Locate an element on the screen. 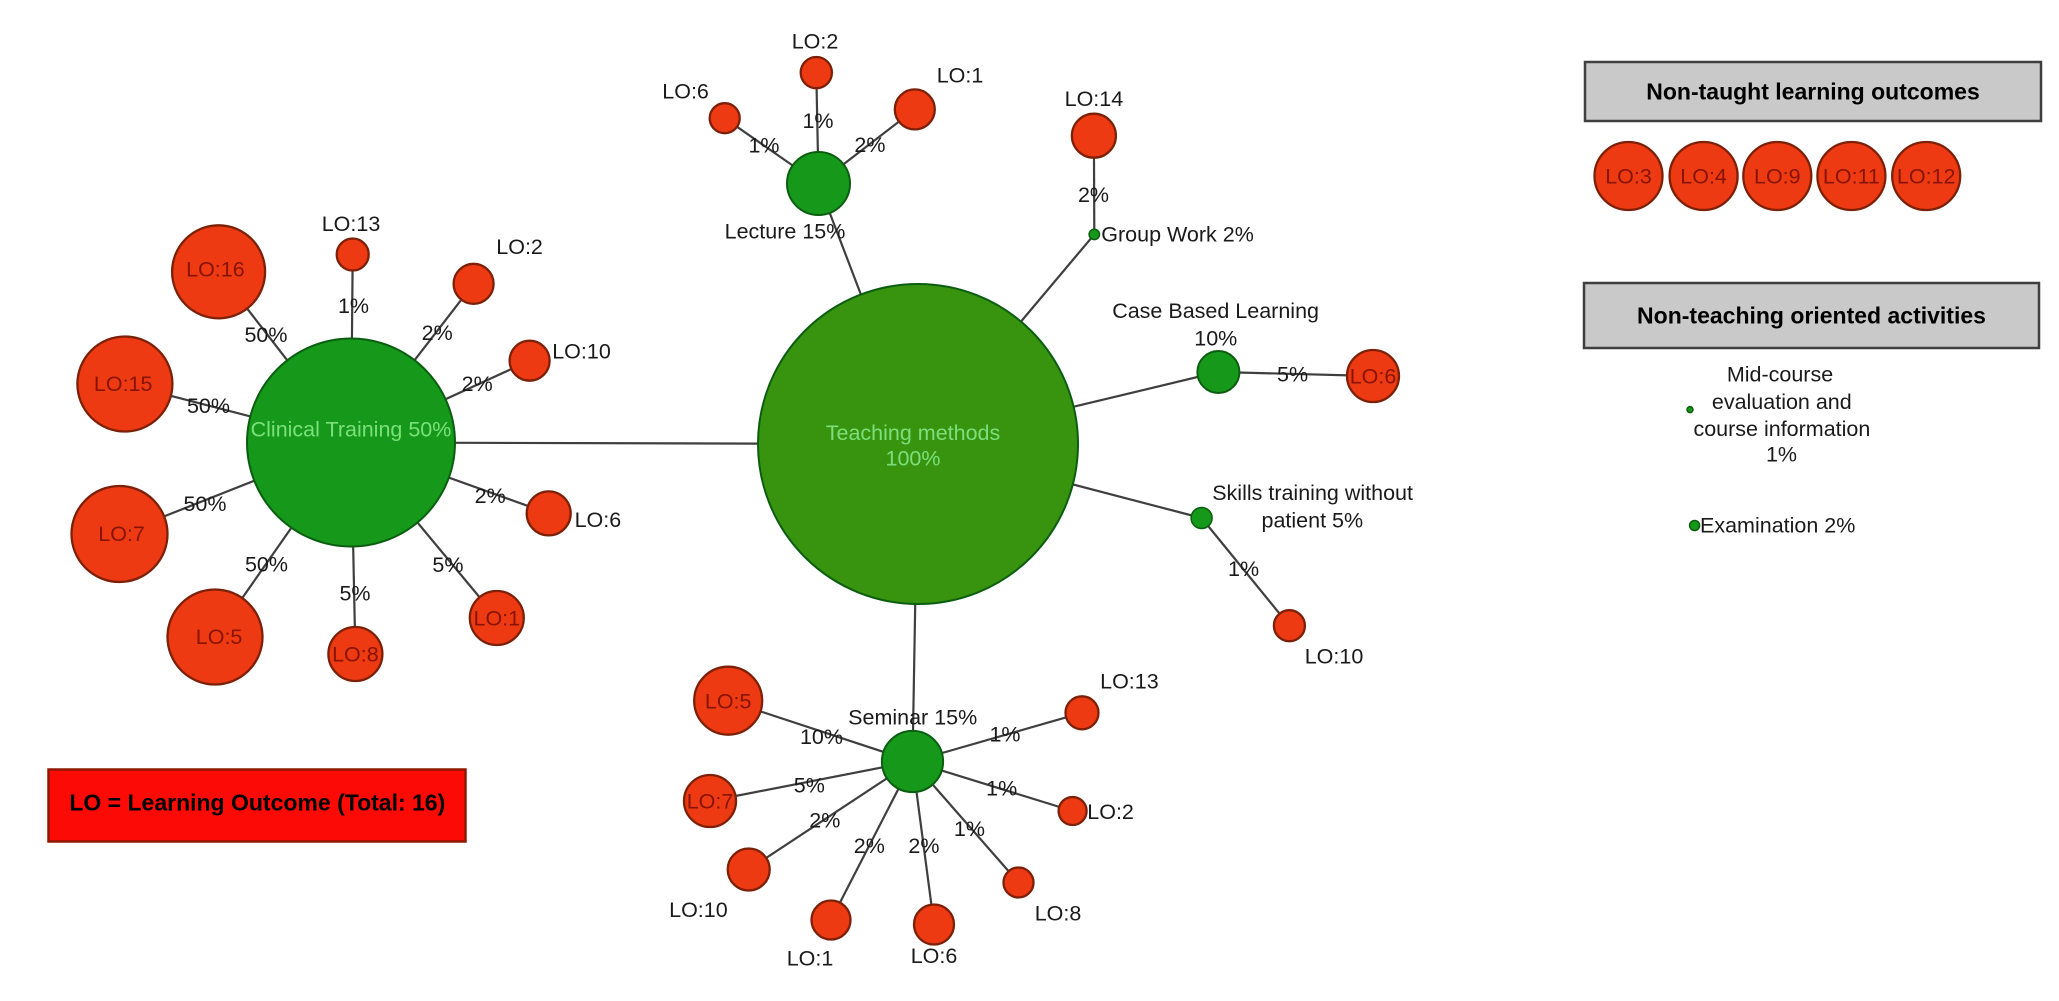 The width and height of the screenshot is (2059, 1001). svg-text: Lecture 15% is located at coordinates (785, 232).